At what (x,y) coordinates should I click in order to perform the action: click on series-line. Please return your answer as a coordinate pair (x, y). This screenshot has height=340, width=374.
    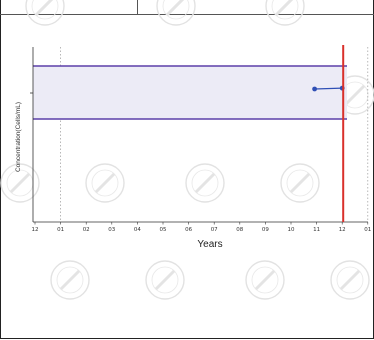
    Looking at the image, I should click on (328, 88).